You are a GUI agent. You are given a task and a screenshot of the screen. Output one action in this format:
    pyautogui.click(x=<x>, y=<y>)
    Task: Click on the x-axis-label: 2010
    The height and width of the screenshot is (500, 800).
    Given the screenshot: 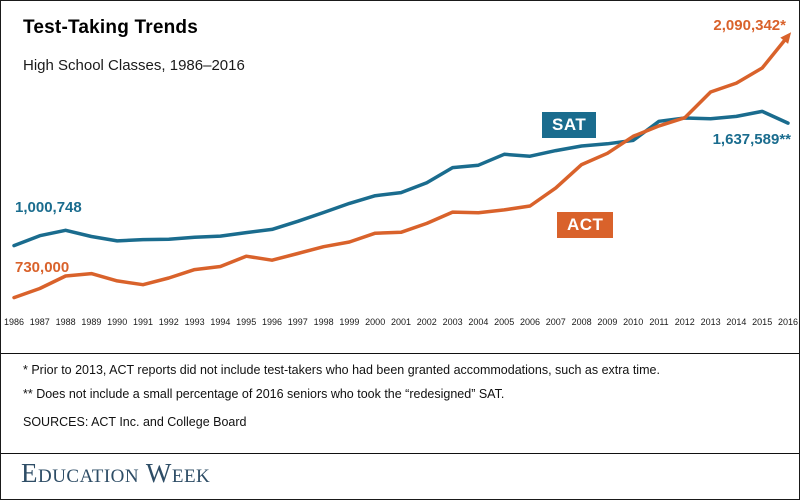 What is the action you would take?
    pyautogui.click(x=633, y=322)
    